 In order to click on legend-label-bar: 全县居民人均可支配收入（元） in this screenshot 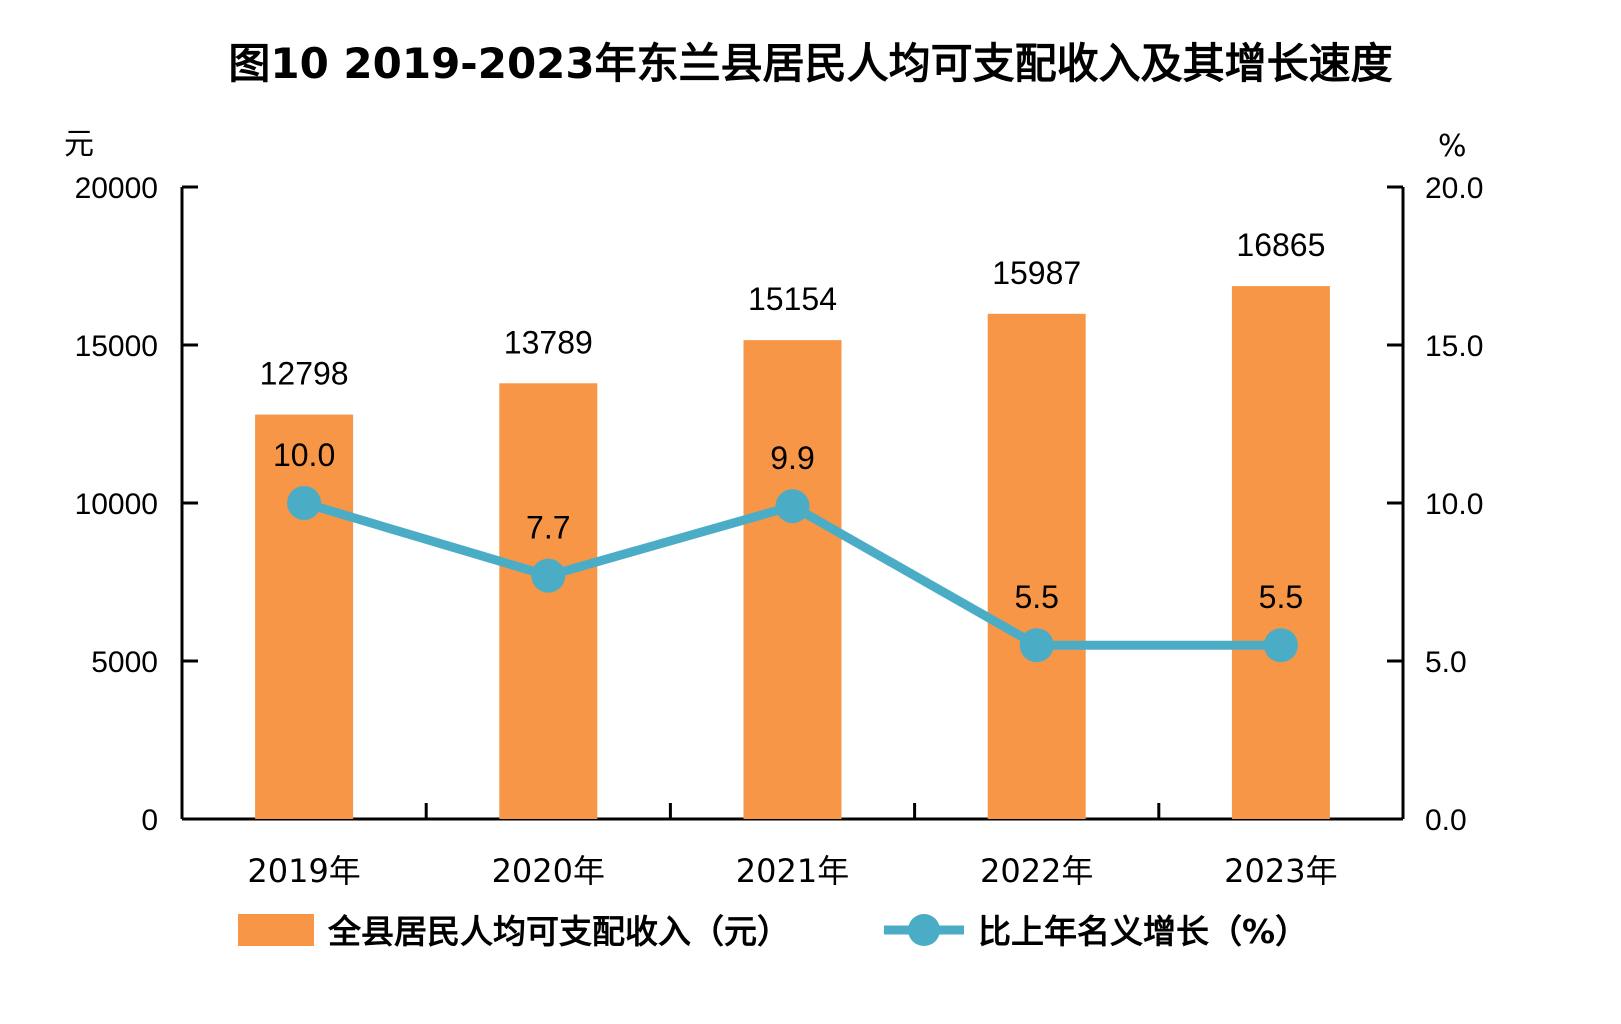, I will do `click(558, 931)`.